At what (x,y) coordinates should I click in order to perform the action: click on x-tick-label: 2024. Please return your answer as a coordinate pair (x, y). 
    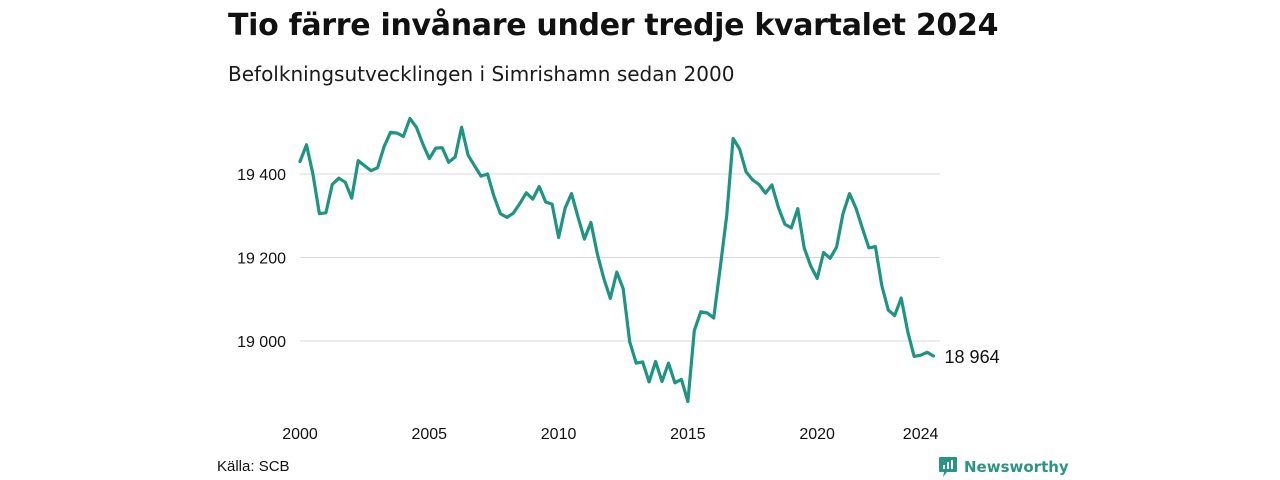
    Looking at the image, I should click on (921, 434).